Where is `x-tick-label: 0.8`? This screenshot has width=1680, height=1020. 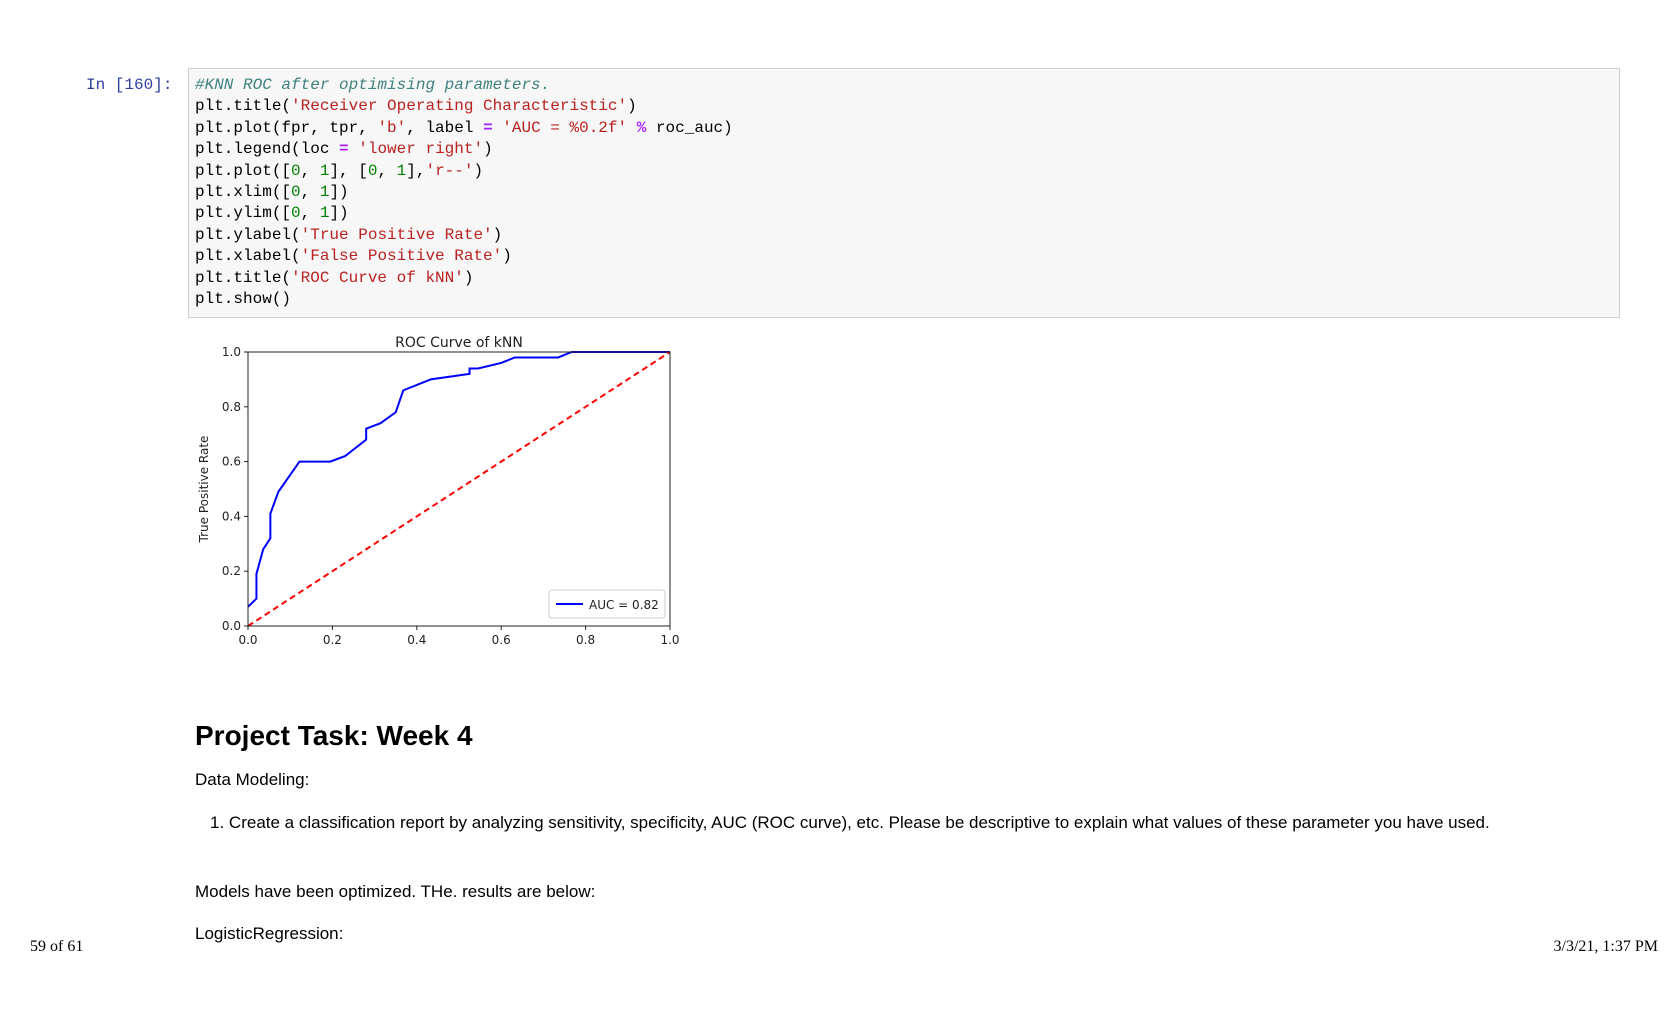 x-tick-label: 0.8 is located at coordinates (585, 639).